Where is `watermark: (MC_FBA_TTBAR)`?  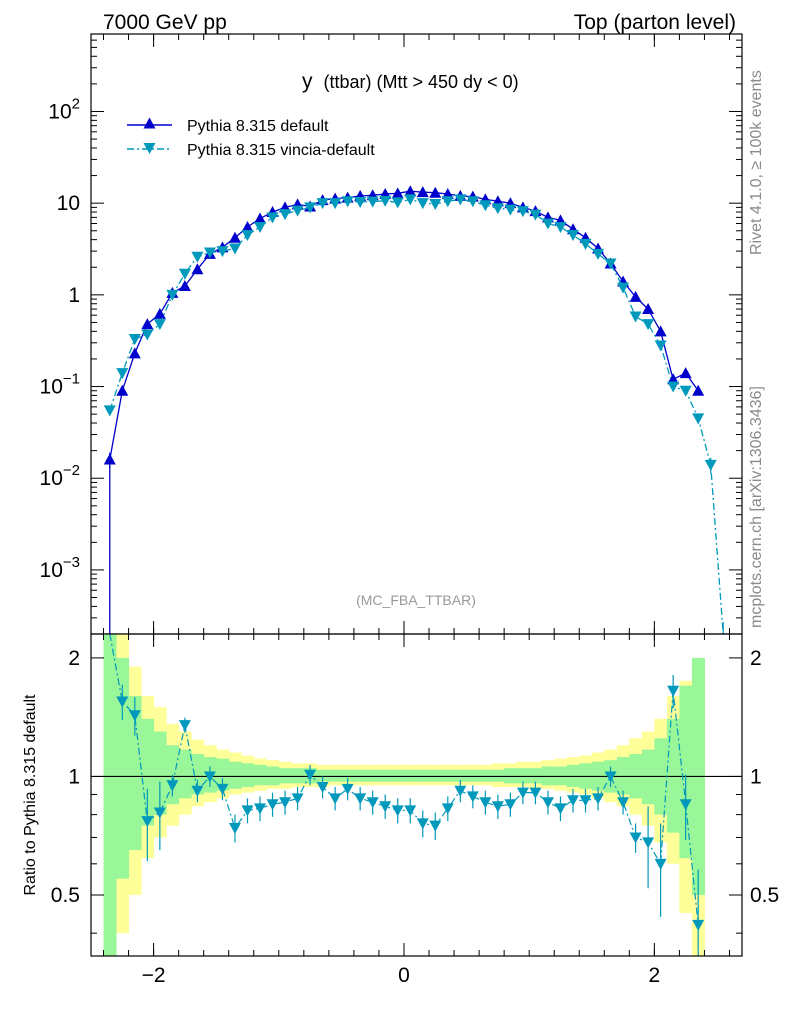 watermark: (MC_FBA_TTBAR) is located at coordinates (416, 600).